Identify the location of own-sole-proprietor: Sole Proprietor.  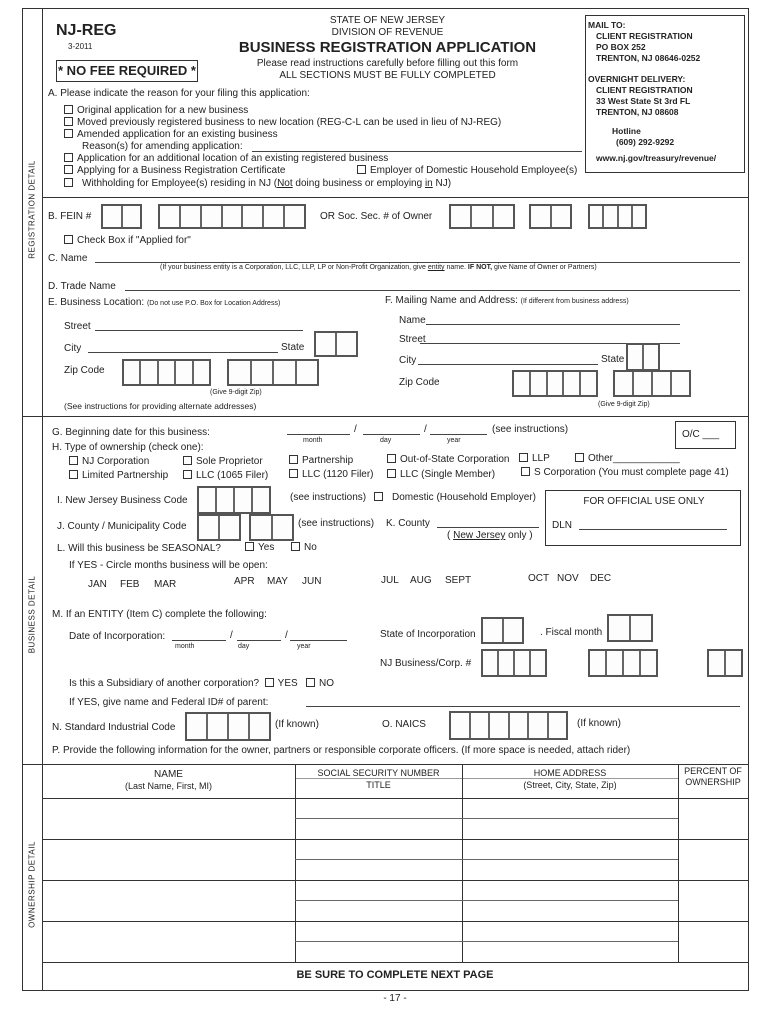
(223, 461).